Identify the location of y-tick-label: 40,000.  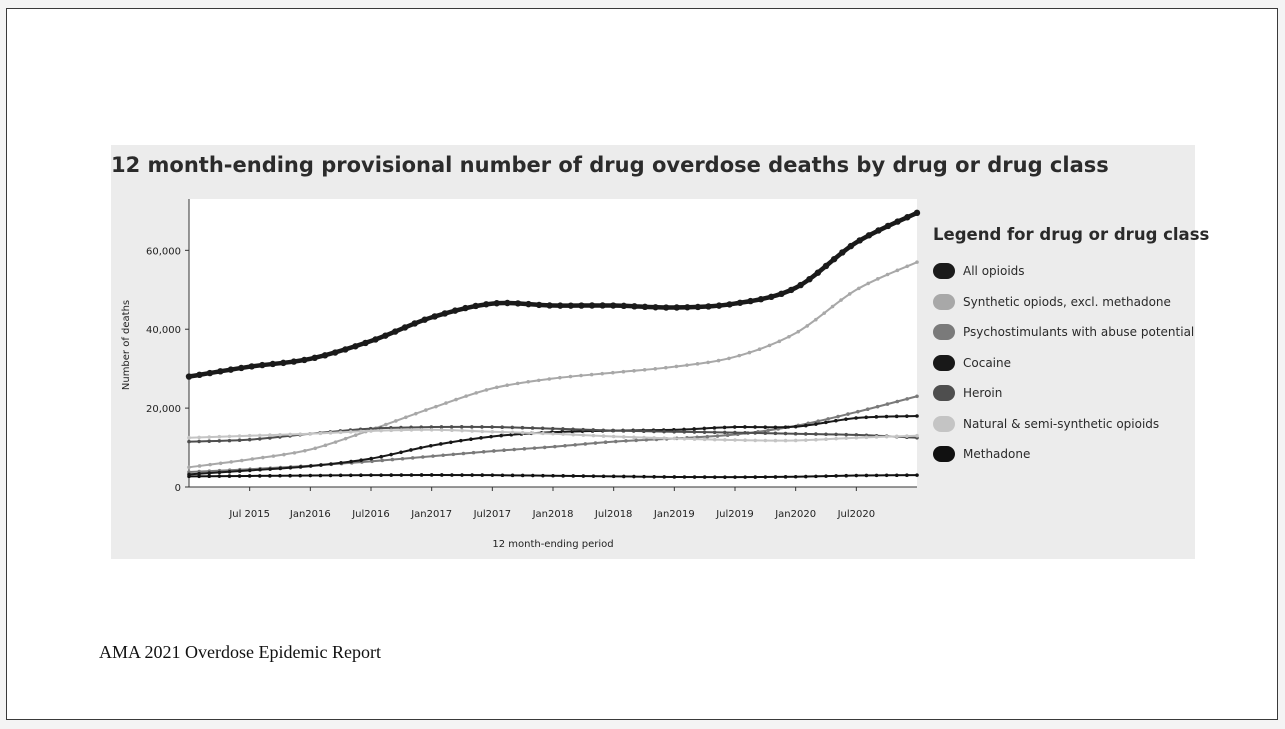
(163, 330).